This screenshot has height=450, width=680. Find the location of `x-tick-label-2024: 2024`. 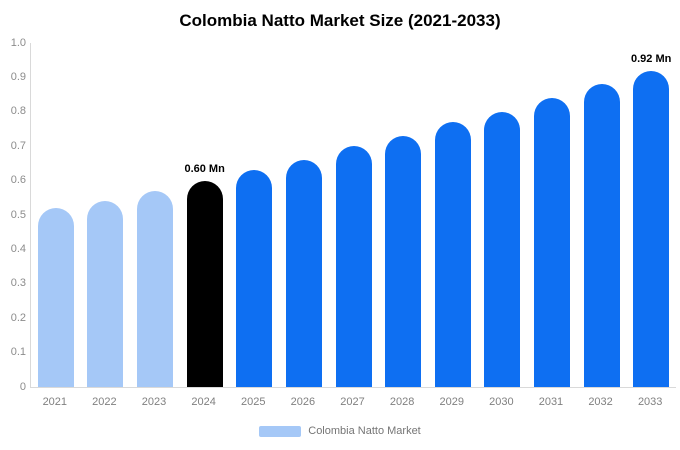

x-tick-label-2024: 2024 is located at coordinates (203, 402).